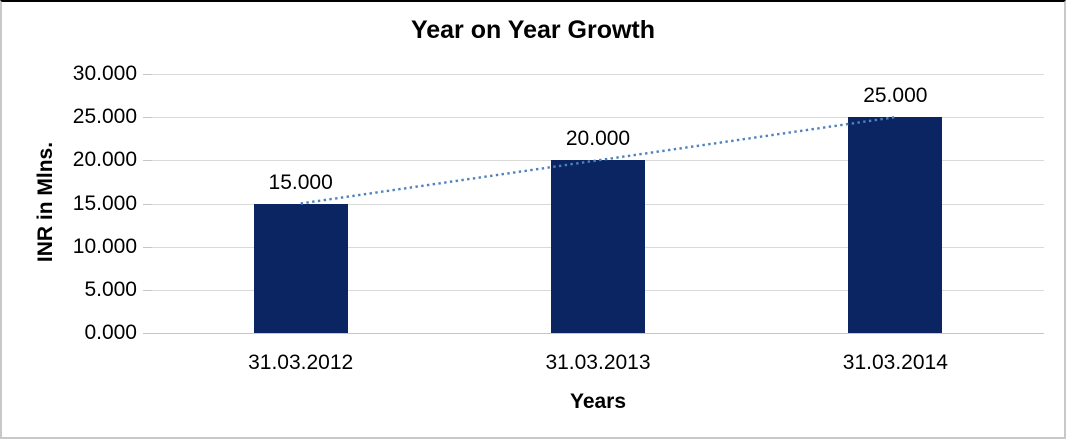 This screenshot has width=1066, height=439. I want to click on x-tick-label: 31.03.2013, so click(598, 362).